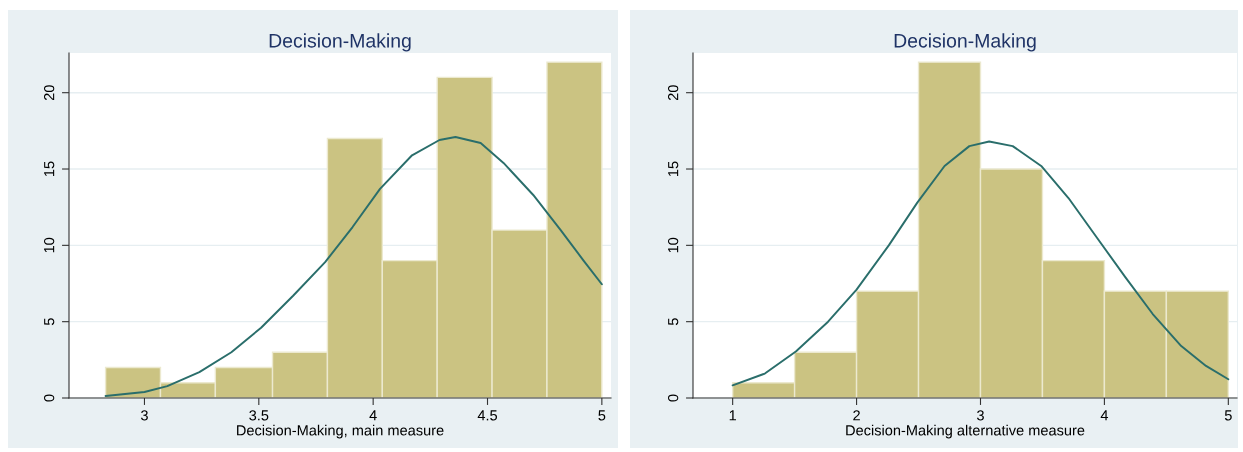 The height and width of the screenshot is (452, 1243). I want to click on x-tick-label: 3.5, so click(259, 415).